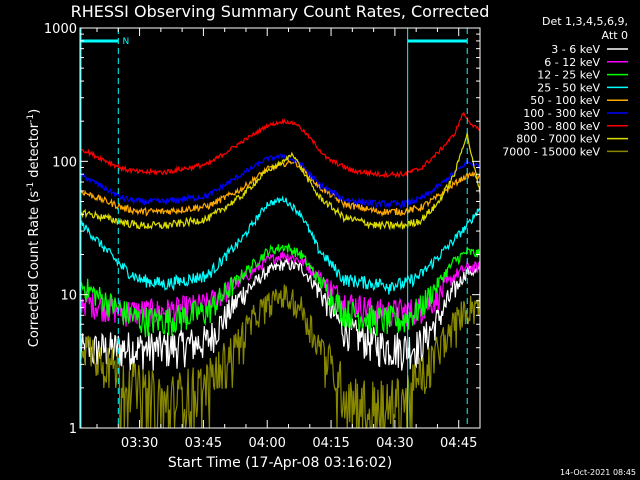 This screenshot has width=640, height=480. What do you see at coordinates (139, 443) in the screenshot?
I see `x-tick-label-0: 03:30` at bounding box center [139, 443].